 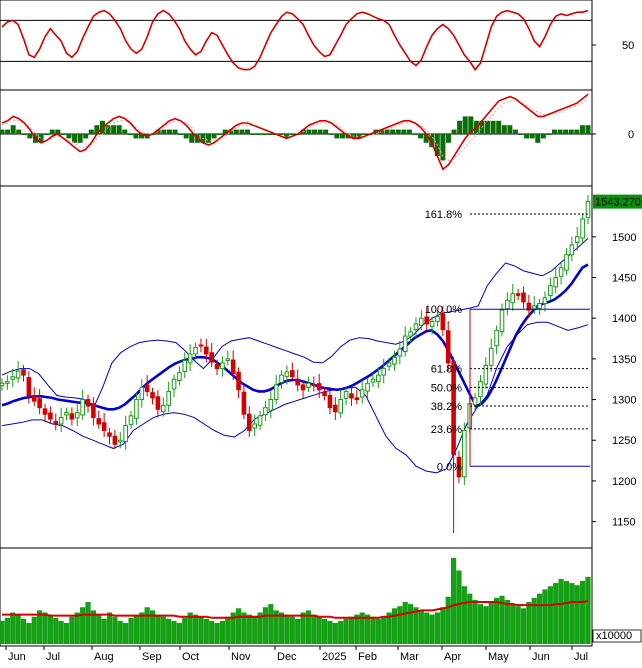 What do you see at coordinates (367, 657) in the screenshot?
I see `x-tick-label: Feb` at bounding box center [367, 657].